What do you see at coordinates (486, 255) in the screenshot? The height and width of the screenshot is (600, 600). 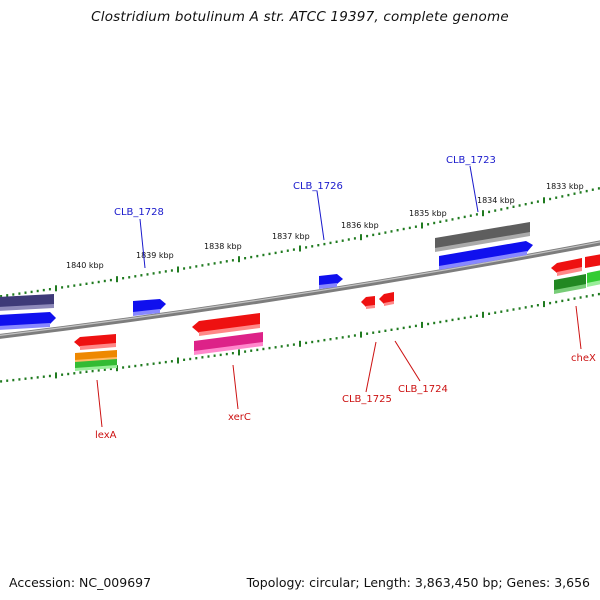 I see `gene-clb-1723-blue` at bounding box center [486, 255].